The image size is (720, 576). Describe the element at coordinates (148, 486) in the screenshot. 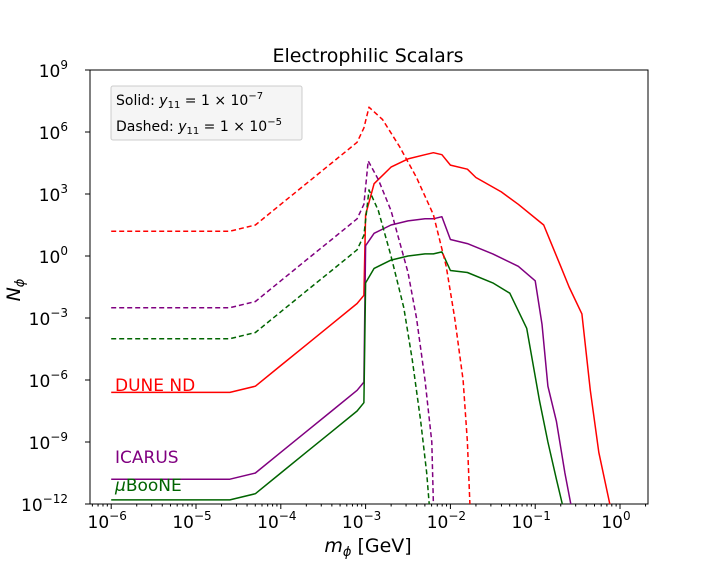

I see `label-microboone: μBooNE` at that location.